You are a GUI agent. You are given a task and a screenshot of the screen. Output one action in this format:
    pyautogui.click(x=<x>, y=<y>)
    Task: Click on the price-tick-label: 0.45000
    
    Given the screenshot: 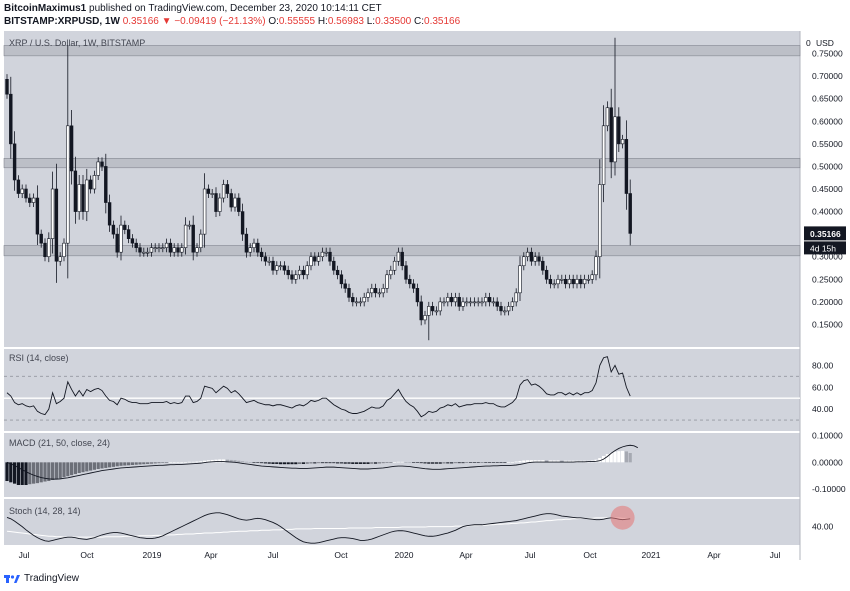 What is the action you would take?
    pyautogui.click(x=827, y=189)
    